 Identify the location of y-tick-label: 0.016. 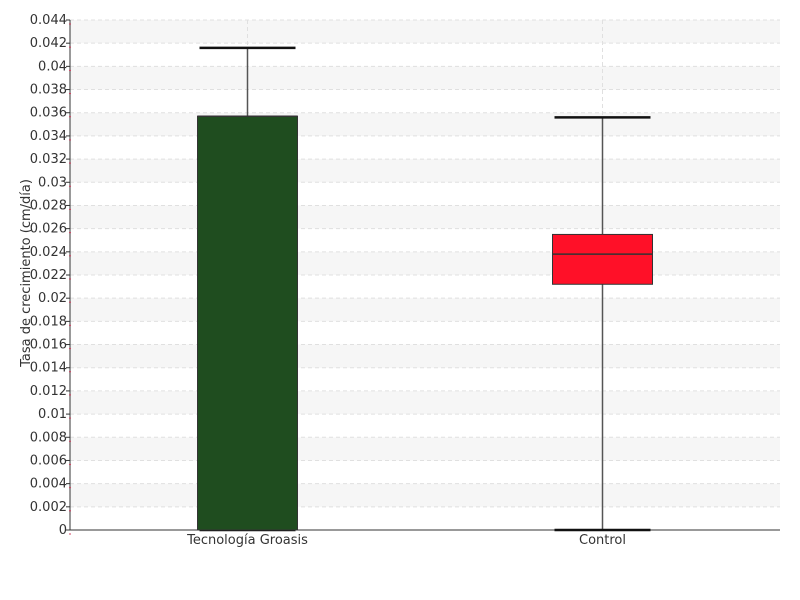
(48, 345).